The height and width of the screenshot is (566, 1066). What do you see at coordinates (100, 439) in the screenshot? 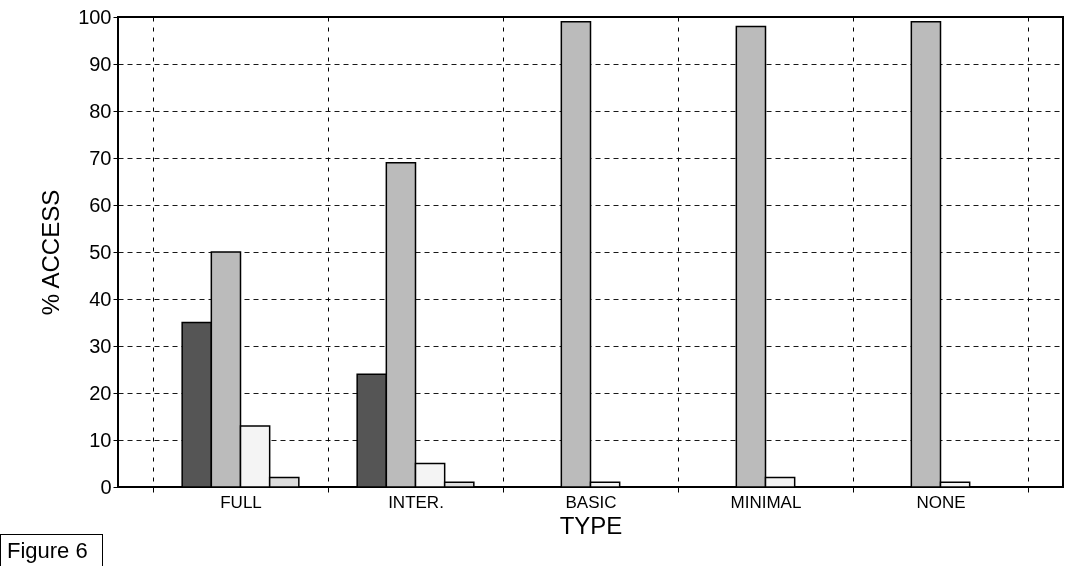
I see `y-tick-label: 10` at bounding box center [100, 439].